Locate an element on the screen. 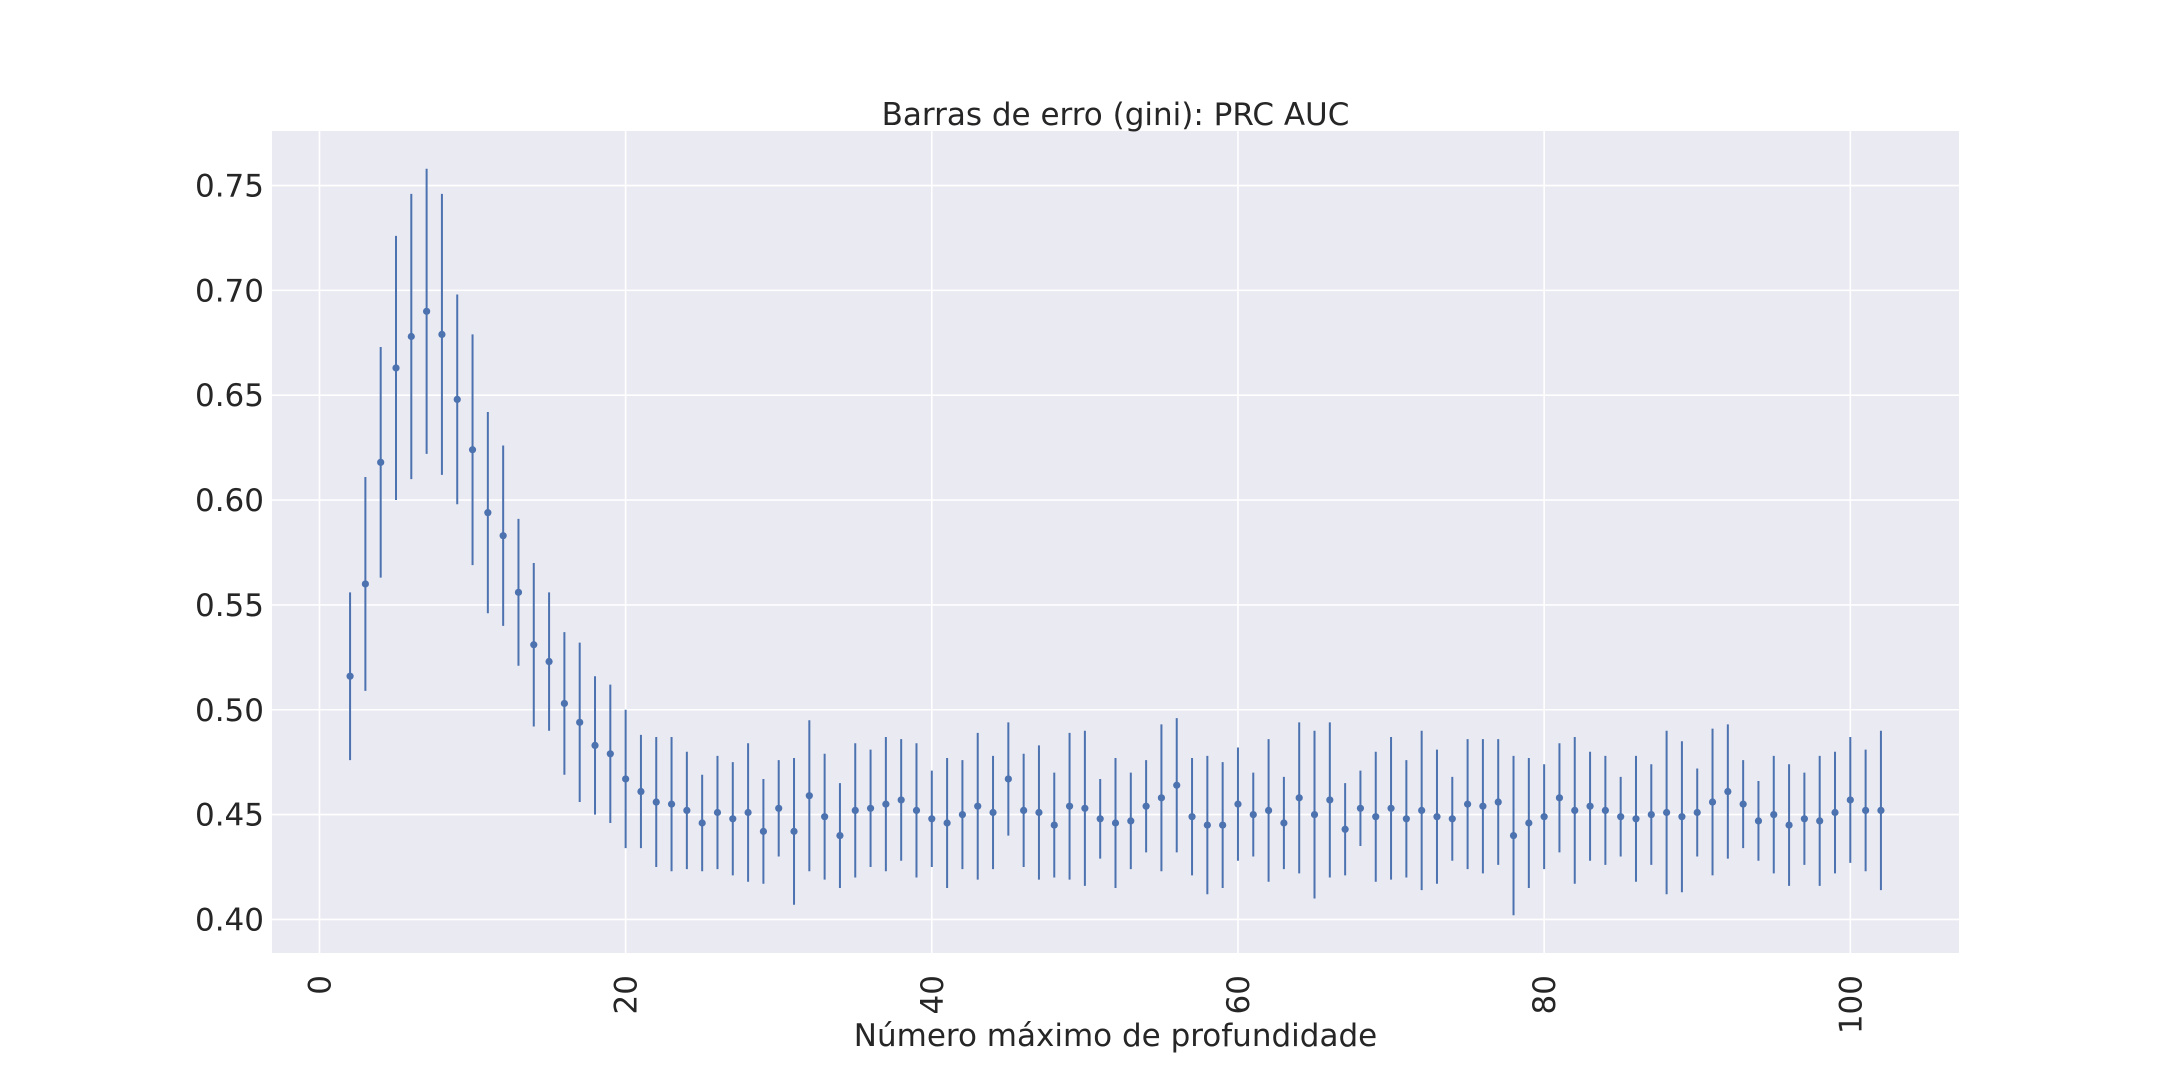 The width and height of the screenshot is (2160, 1080). x-tick-label: 0 is located at coordinates (320, 985).